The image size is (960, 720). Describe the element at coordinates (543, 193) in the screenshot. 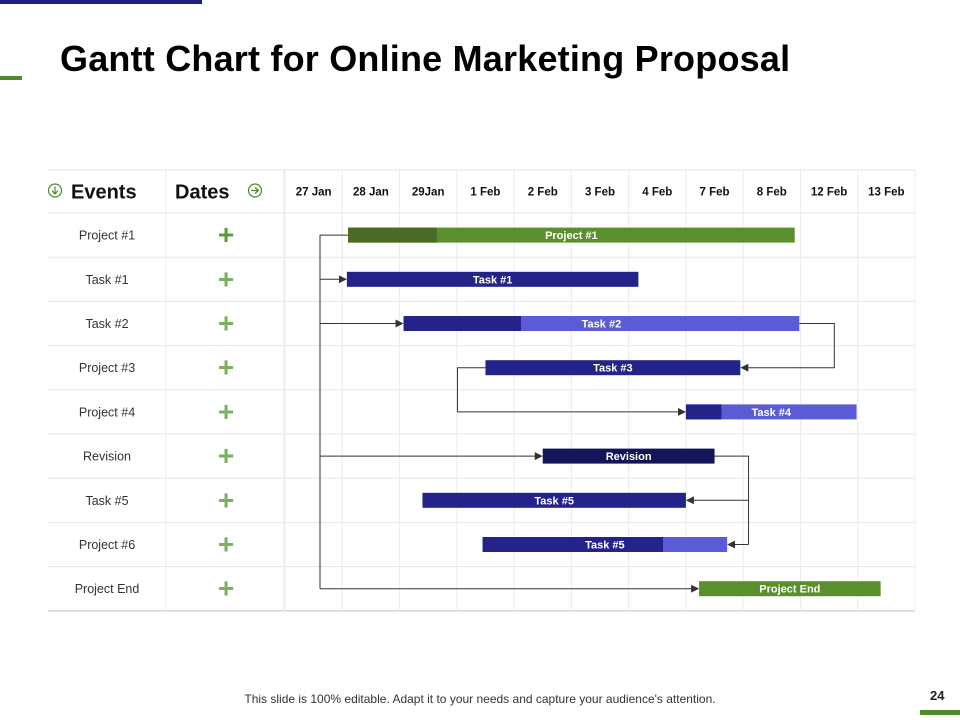

I see `date-column-label: 2 Feb` at that location.